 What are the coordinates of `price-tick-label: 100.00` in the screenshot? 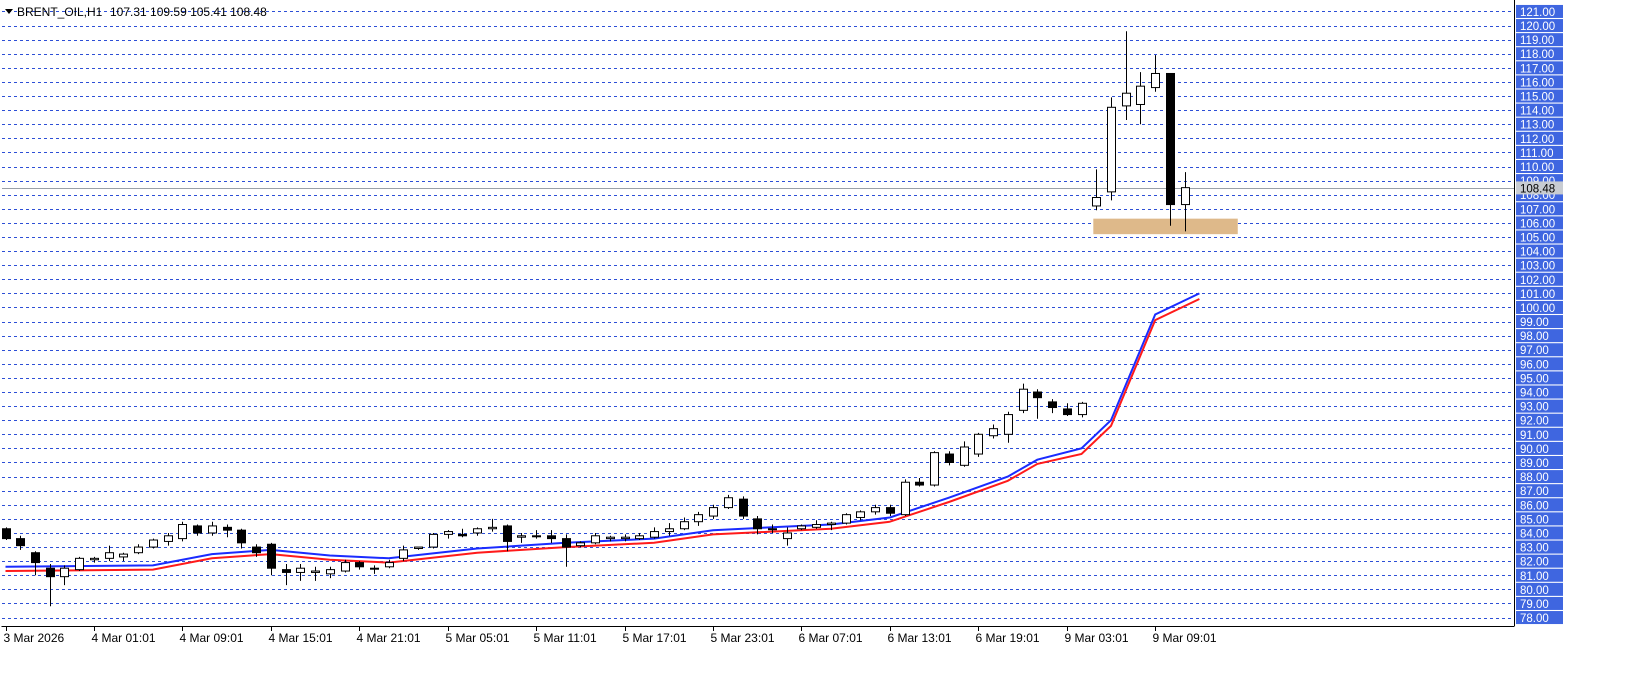 It's located at (1537, 309).